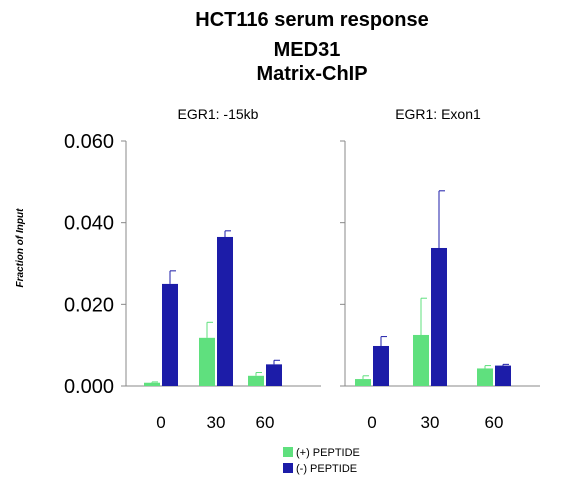 This screenshot has width=573, height=486. Describe the element at coordinates (89, 387) in the screenshot. I see `y-tick-label: 0.000` at that location.